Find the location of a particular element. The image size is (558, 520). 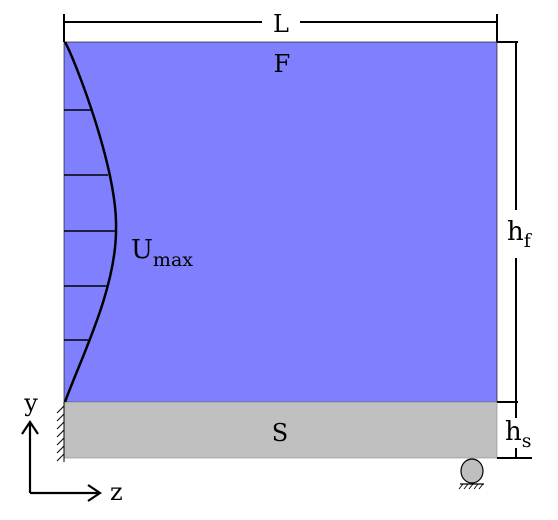

solid-height-label-main: h is located at coordinates (513, 432).